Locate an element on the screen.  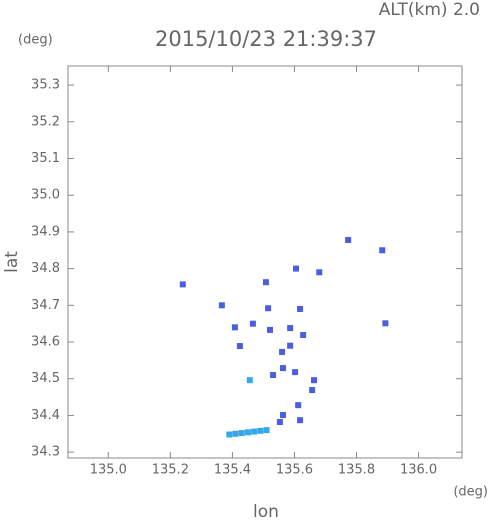
y-tick-label: 34.8 is located at coordinates (45, 268).